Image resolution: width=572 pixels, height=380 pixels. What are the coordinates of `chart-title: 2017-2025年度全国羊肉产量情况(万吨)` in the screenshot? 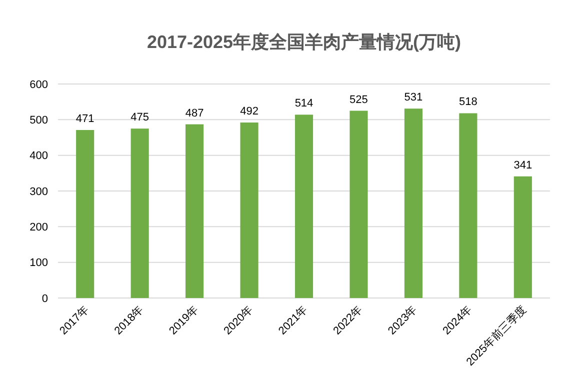 It's located at (304, 42).